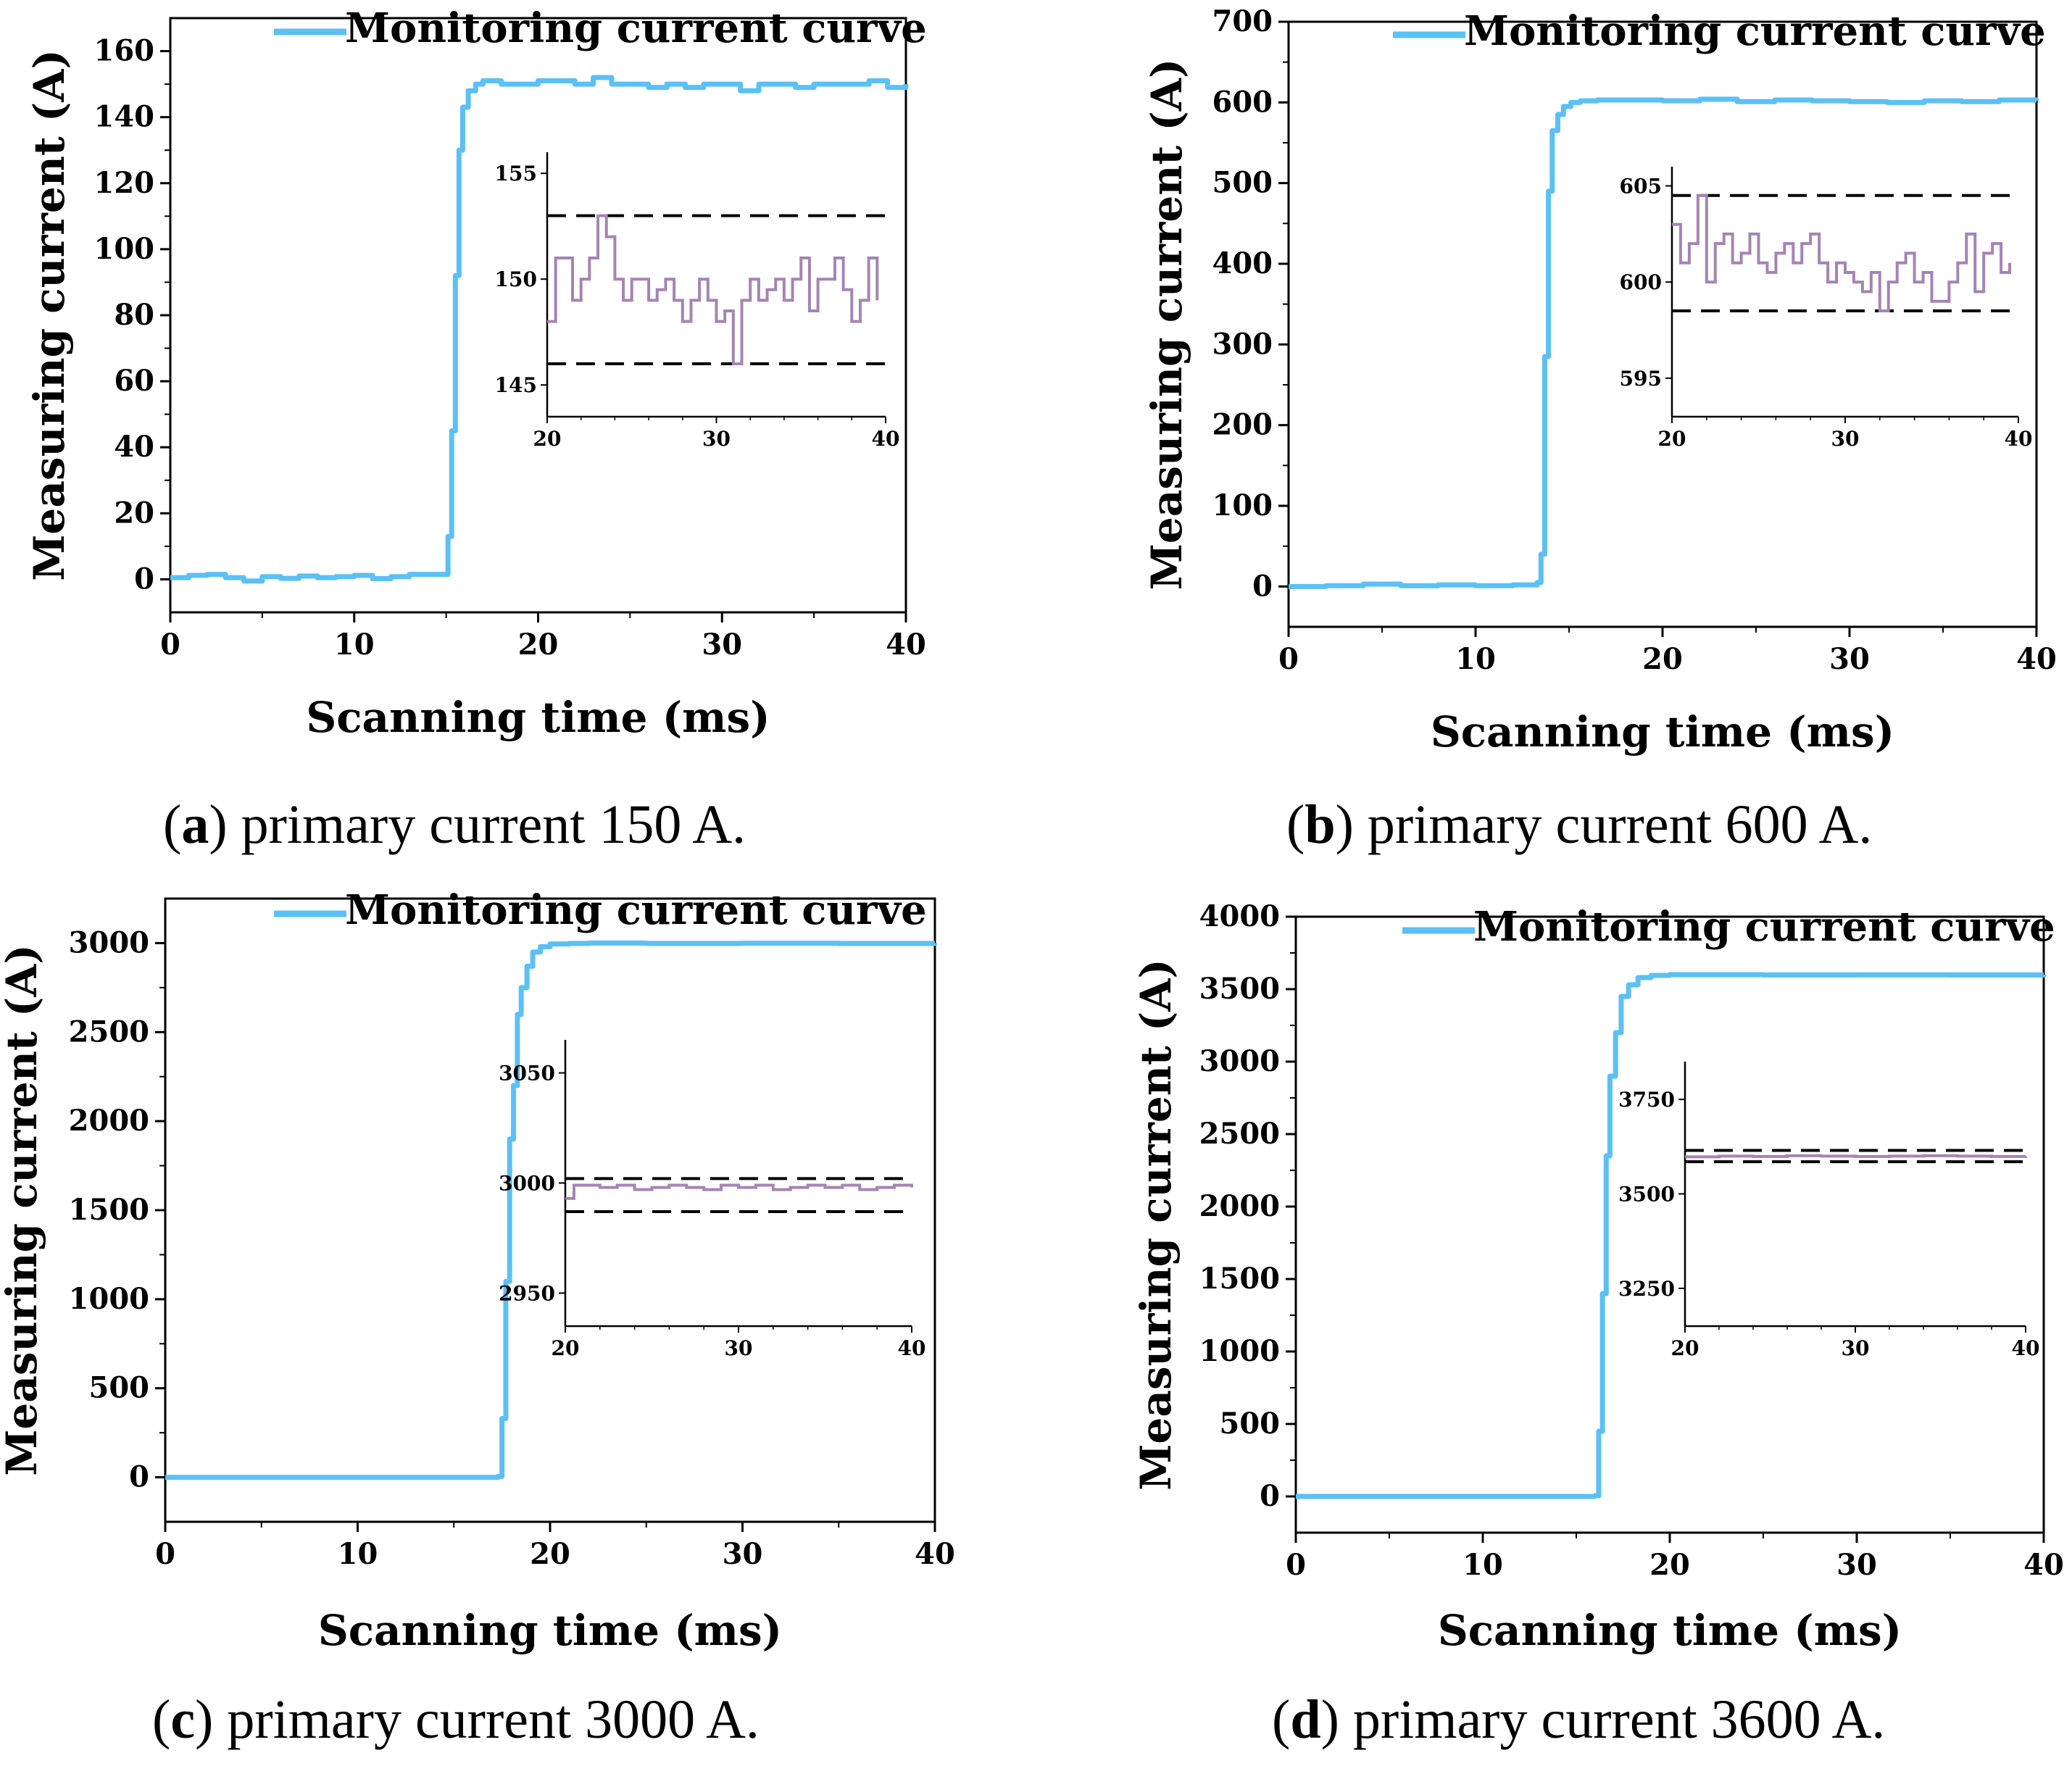 The image size is (2072, 1766). Describe the element at coordinates (124, 51) in the screenshot. I see `y-tick-label: 160` at that location.